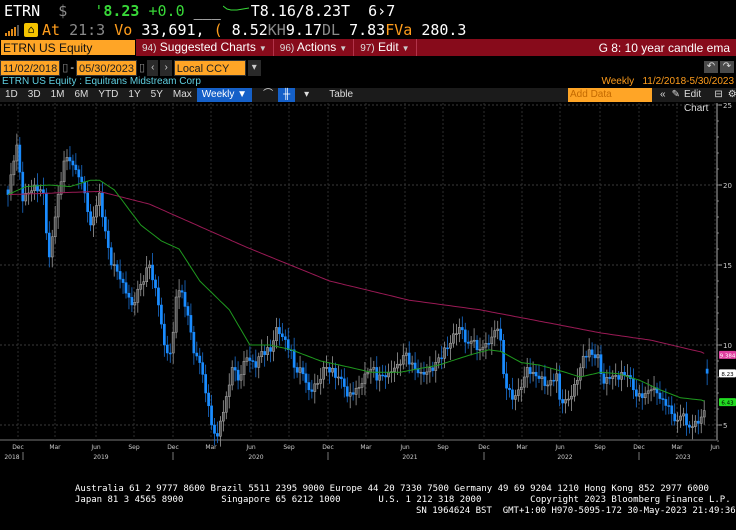 This screenshot has width=736, height=530. I want to click on period-3d: 3D, so click(34, 94).